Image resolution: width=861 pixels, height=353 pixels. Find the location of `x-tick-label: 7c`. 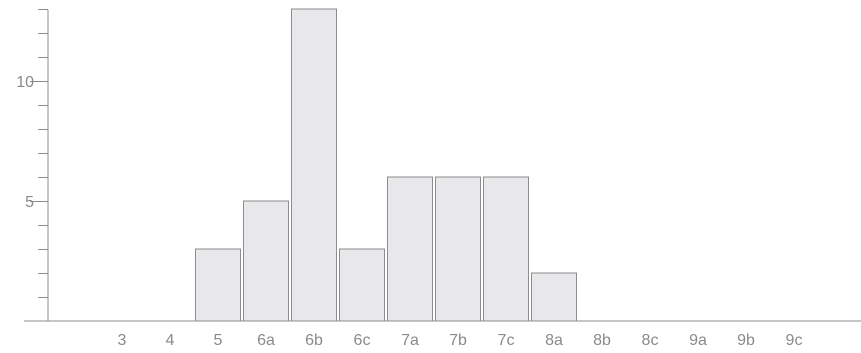

x-tick-label: 7c is located at coordinates (506, 340).